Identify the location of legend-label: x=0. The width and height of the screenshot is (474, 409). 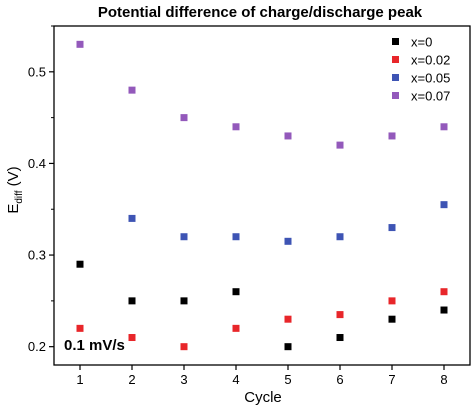
(421, 42).